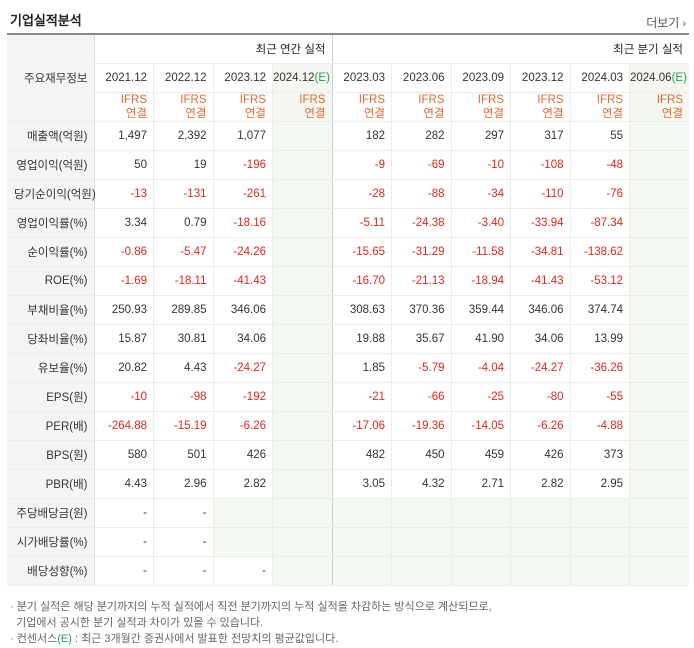 Image resolution: width=694 pixels, height=648 pixels. Describe the element at coordinates (362, 339) in the screenshot. I see `table-cell: 19.88` at that location.